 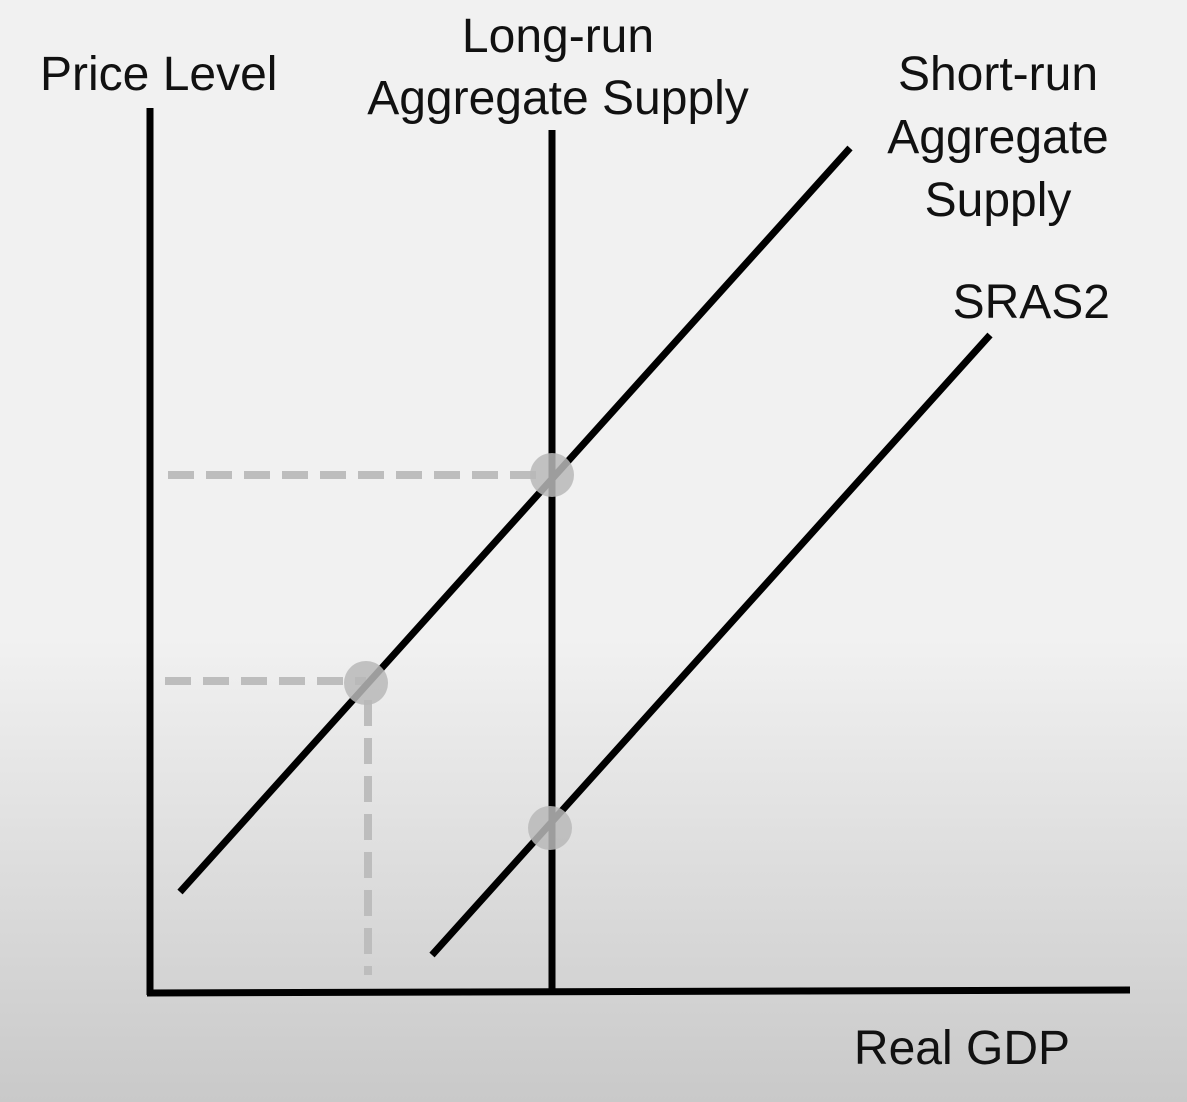 I want to click on equilibrium-point-sras2, so click(x=550, y=828).